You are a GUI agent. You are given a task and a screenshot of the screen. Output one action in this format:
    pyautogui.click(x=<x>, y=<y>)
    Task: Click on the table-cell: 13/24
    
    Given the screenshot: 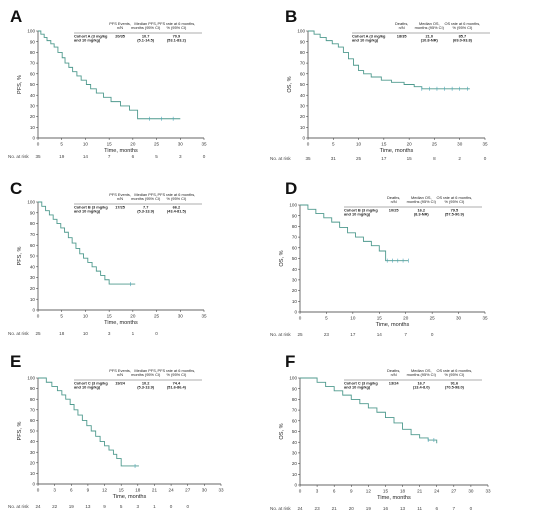 What is the action you would take?
    pyautogui.click(x=394, y=383)
    